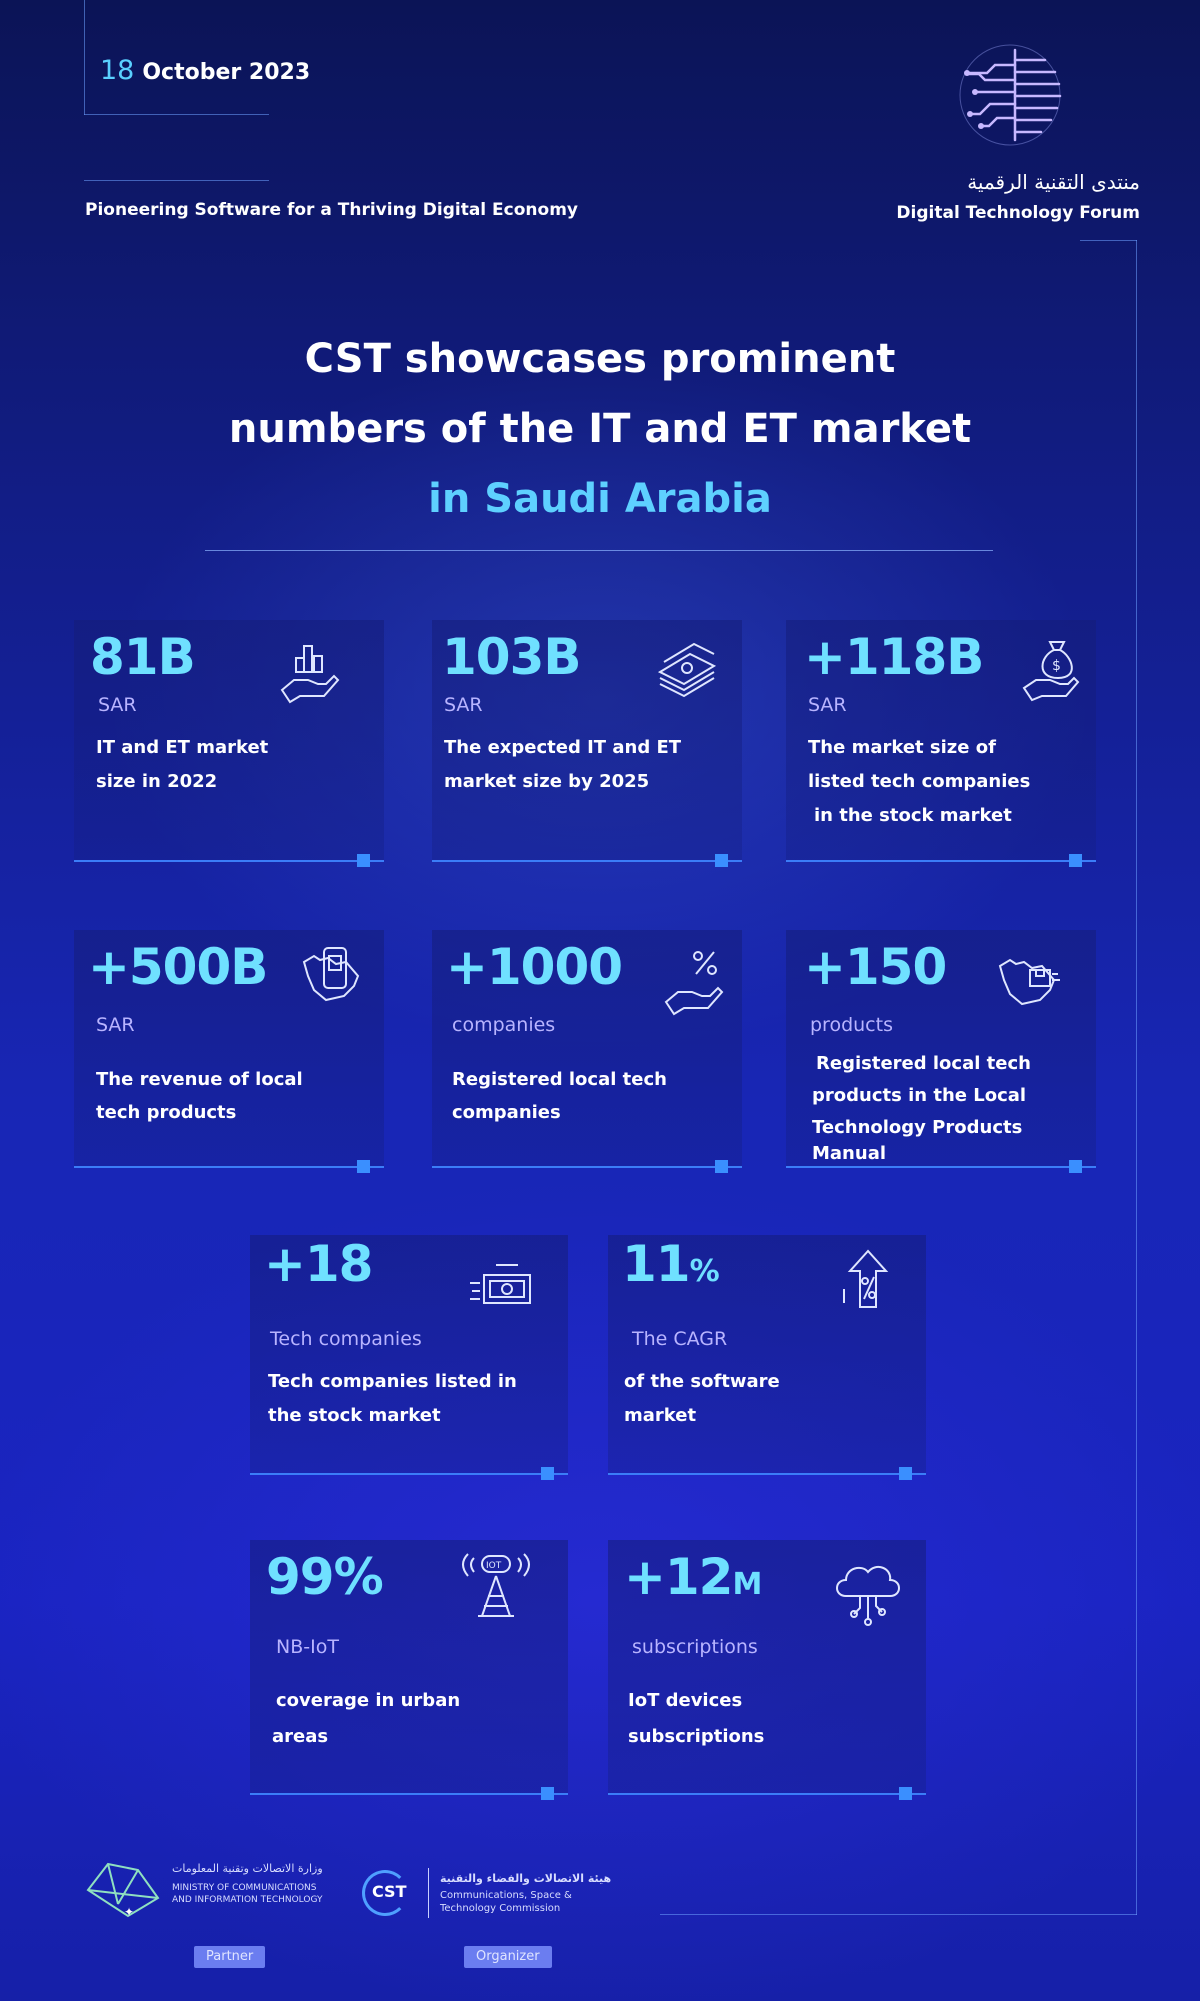  I want to click on stat-card-it-et-market-2022: 81B SAR IT and ET market size in 2022, so click(229, 743).